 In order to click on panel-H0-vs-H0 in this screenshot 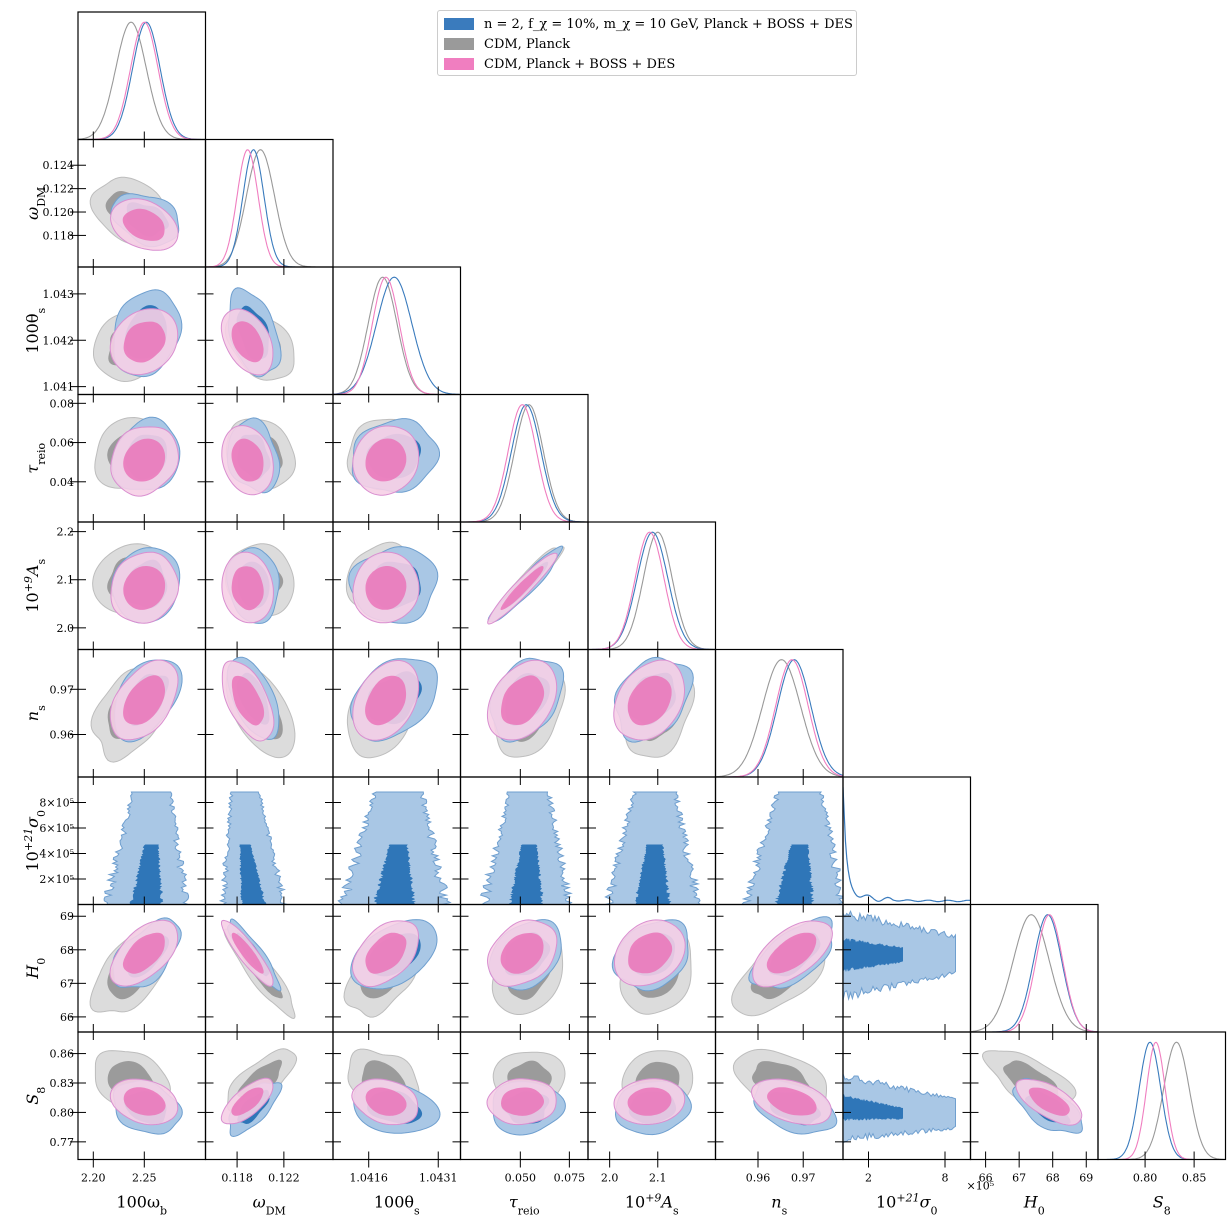, I will do `click(1034, 971)`.